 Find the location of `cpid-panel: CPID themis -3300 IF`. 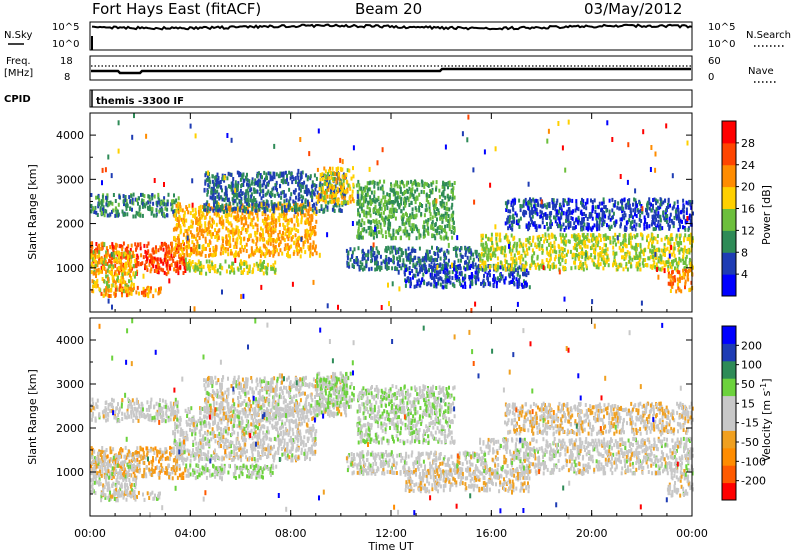

cpid-panel: CPID themis -3300 IF is located at coordinates (348, 98).